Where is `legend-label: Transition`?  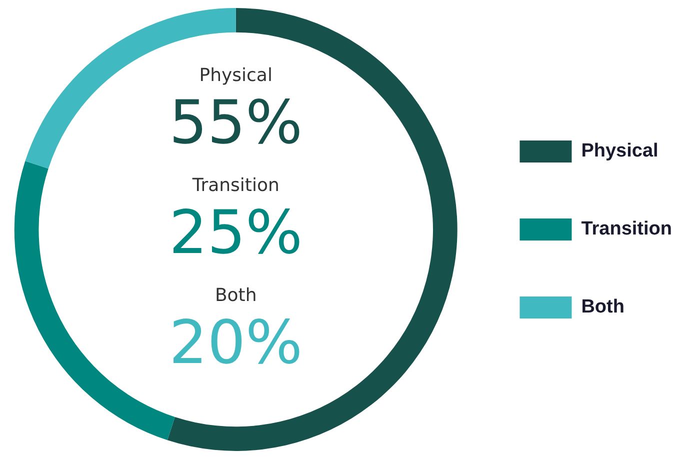
legend-label: Transition is located at coordinates (626, 229).